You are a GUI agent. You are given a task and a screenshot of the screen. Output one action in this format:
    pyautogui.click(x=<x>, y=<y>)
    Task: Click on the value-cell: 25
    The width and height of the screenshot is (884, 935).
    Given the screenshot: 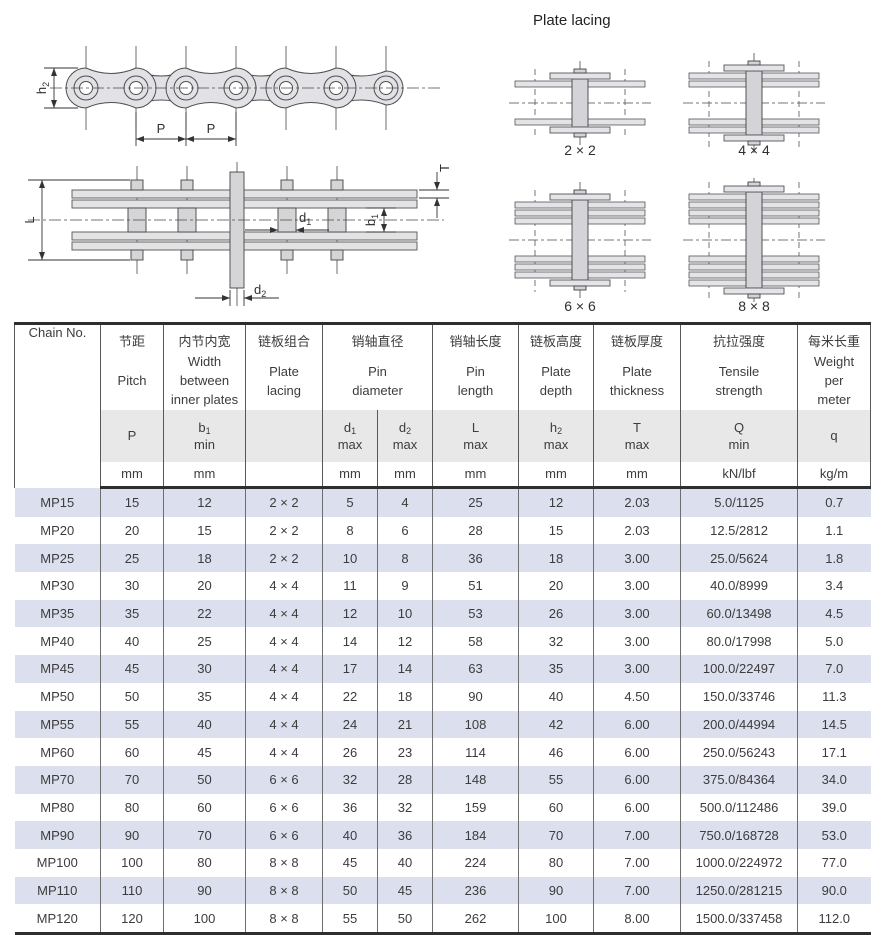 What is the action you would take?
    pyautogui.click(x=132, y=558)
    